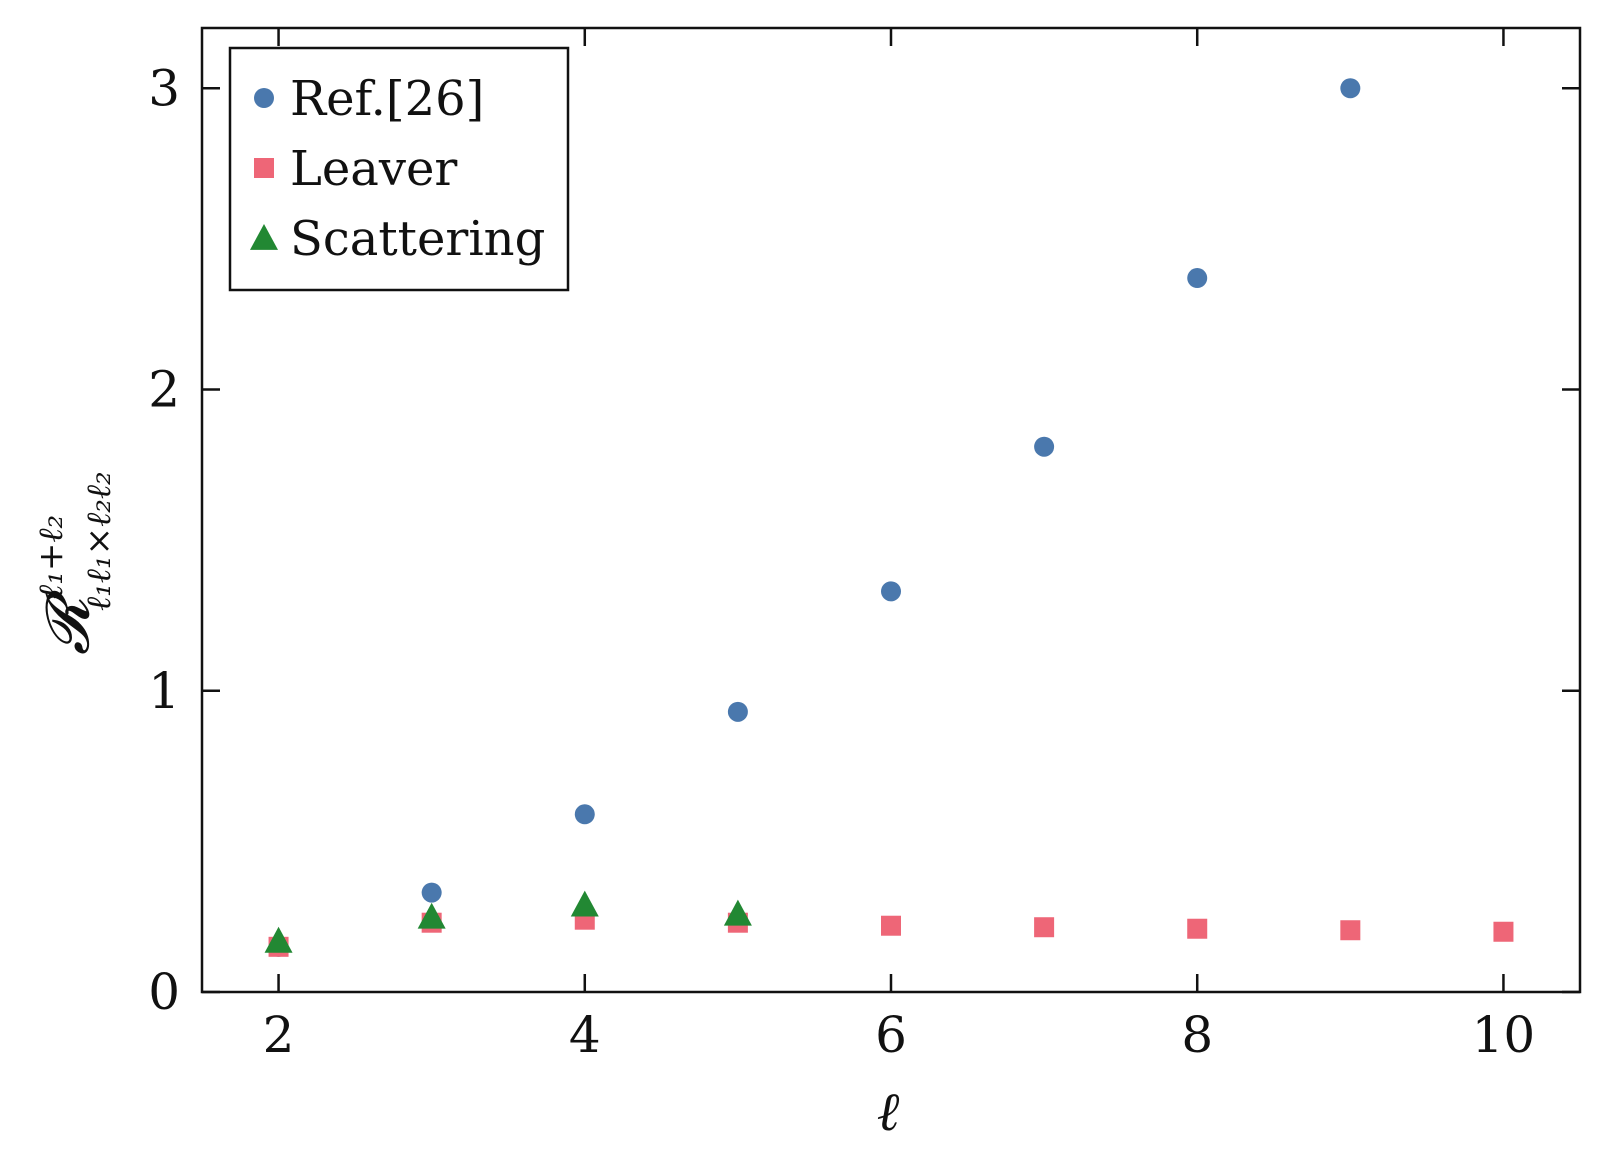 The image size is (1600, 1163). I want to click on y-tick-label: 3, so click(164, 88).